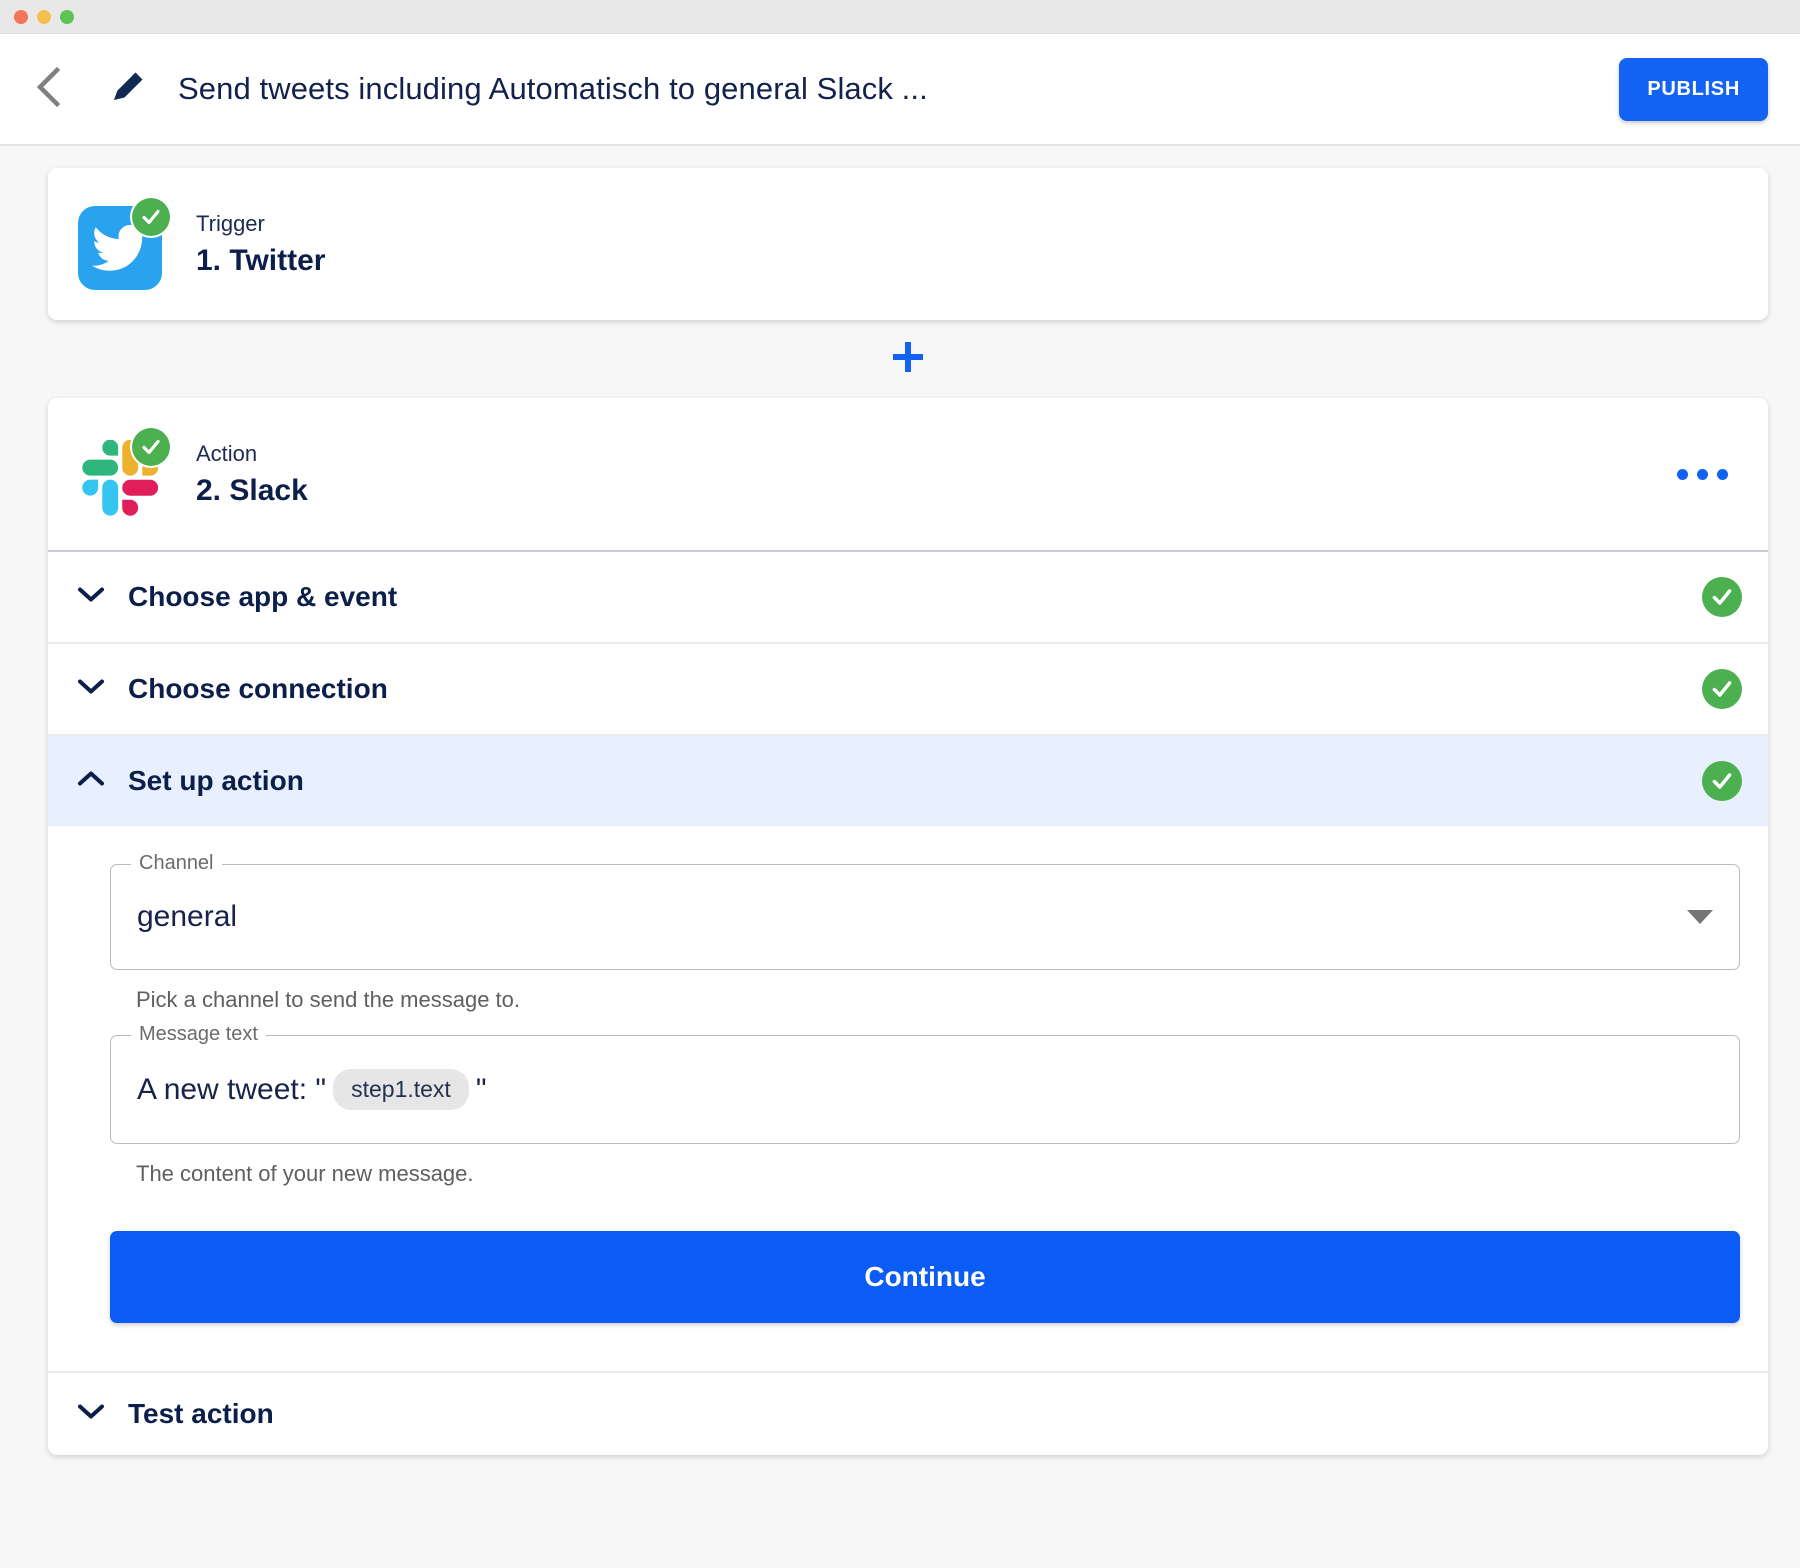 Image resolution: width=1800 pixels, height=1568 pixels. What do you see at coordinates (21, 16) in the screenshot?
I see `window-close-button` at bounding box center [21, 16].